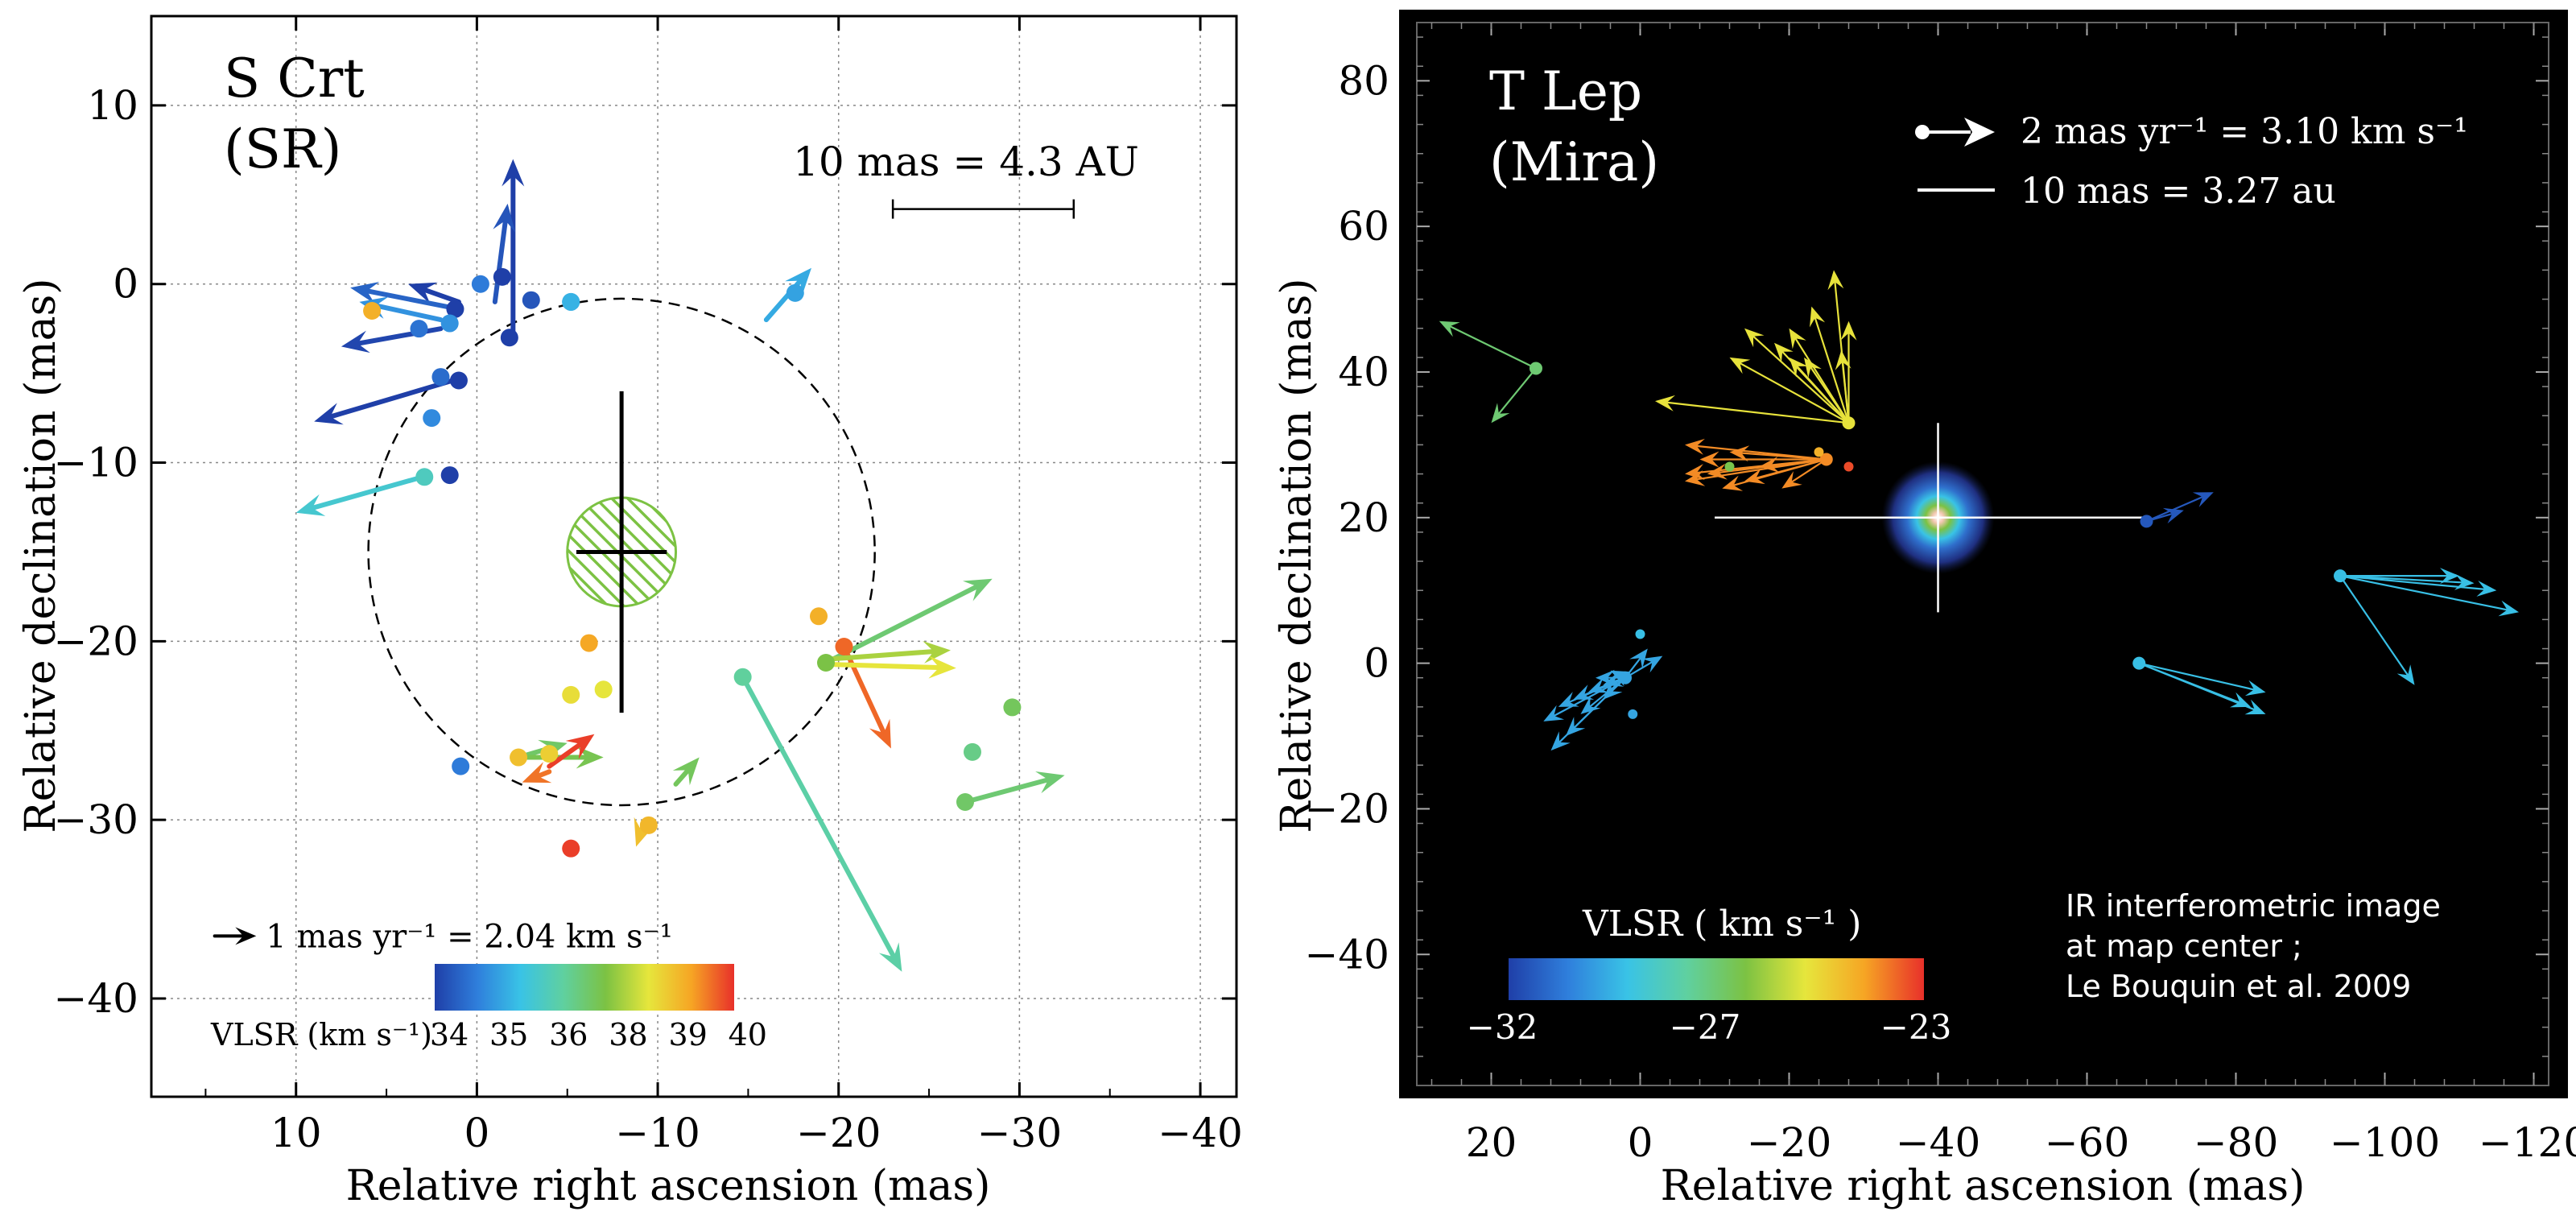 Image resolution: width=2576 pixels, height=1228 pixels. Describe the element at coordinates (2184, 946) in the screenshot. I see `ir-note-line: at map center ;` at that location.